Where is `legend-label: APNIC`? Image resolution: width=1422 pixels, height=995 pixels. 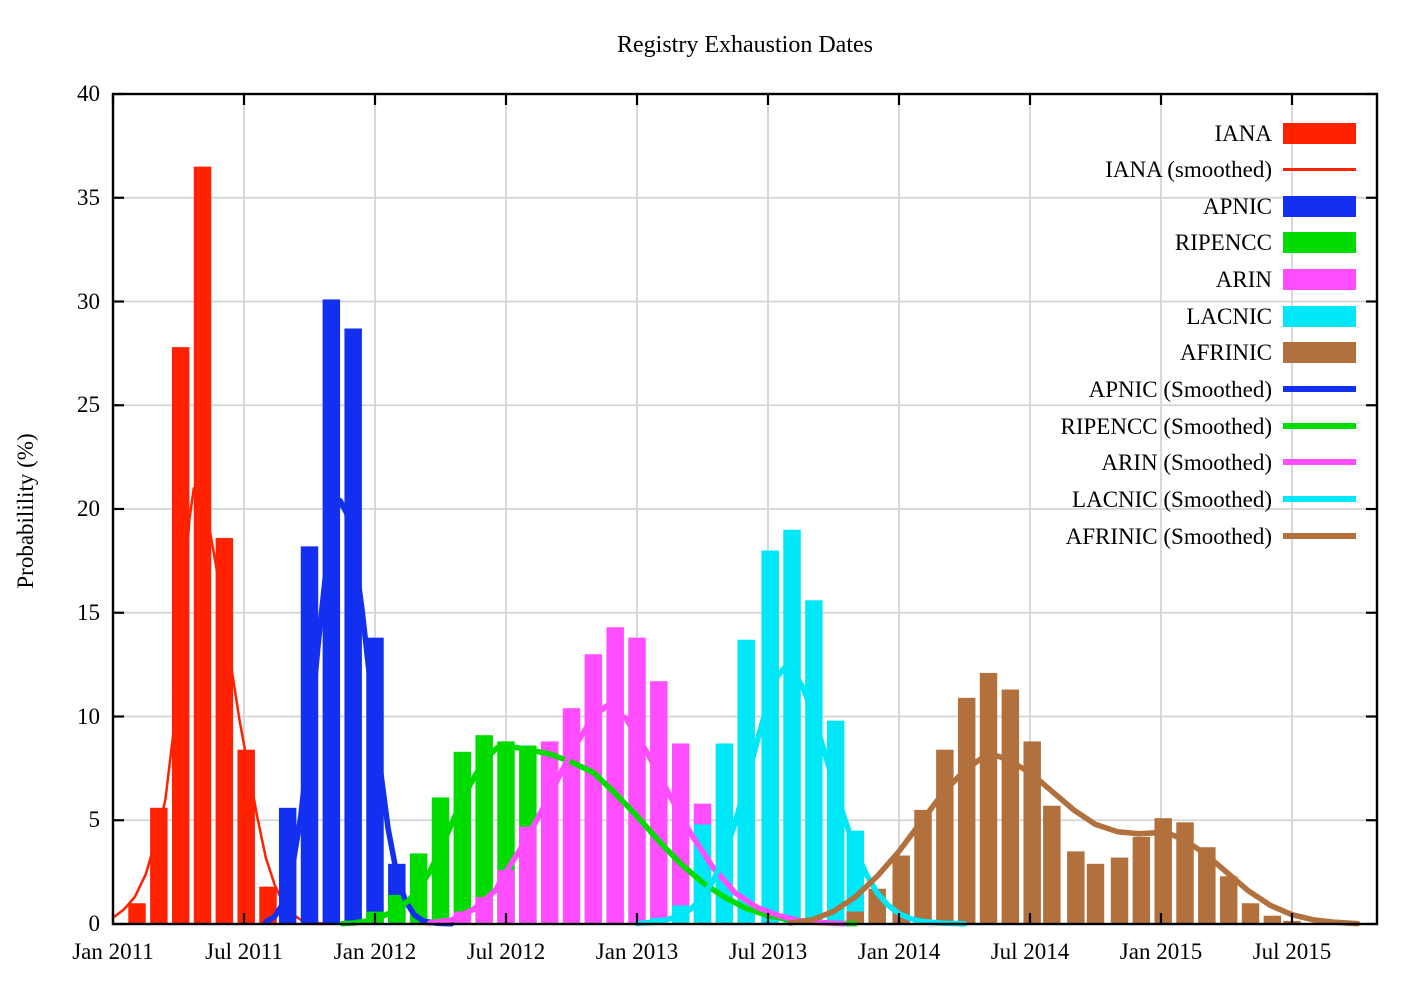 legend-label: APNIC is located at coordinates (1237, 206).